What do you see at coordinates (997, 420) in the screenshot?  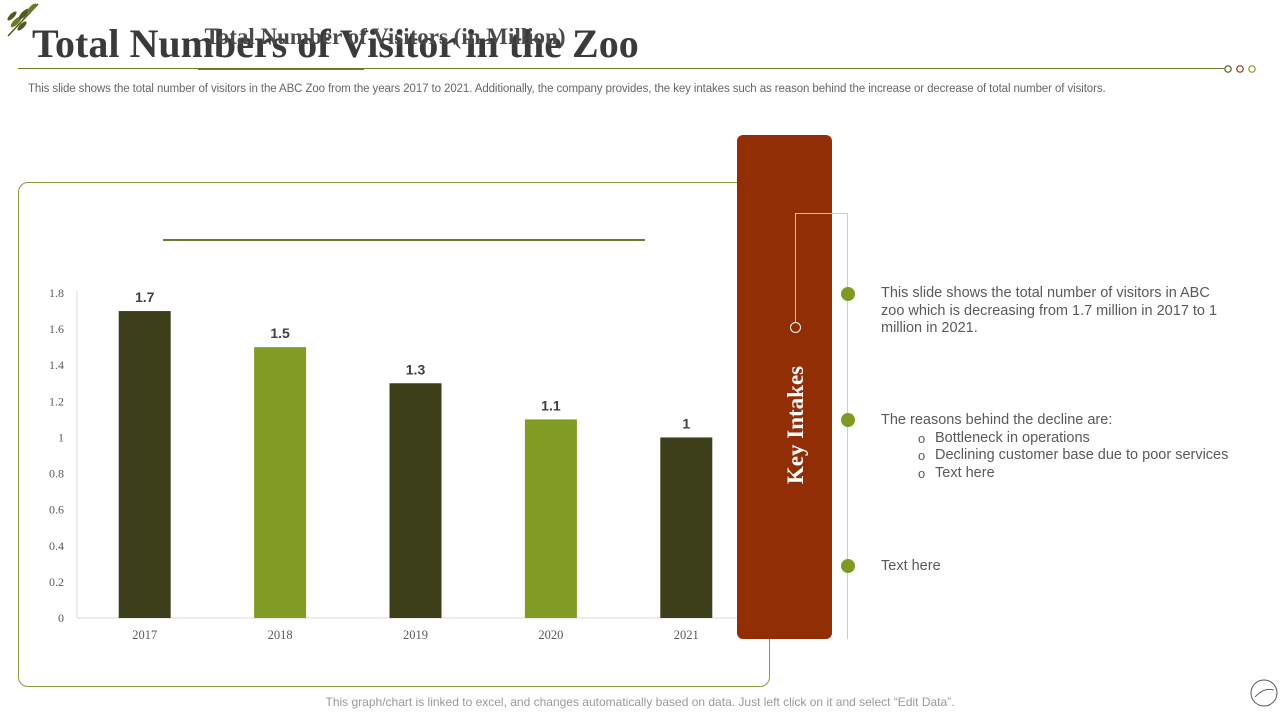 I see `key-intake-point-2-intro: The reasons behind the decline are:` at bounding box center [997, 420].